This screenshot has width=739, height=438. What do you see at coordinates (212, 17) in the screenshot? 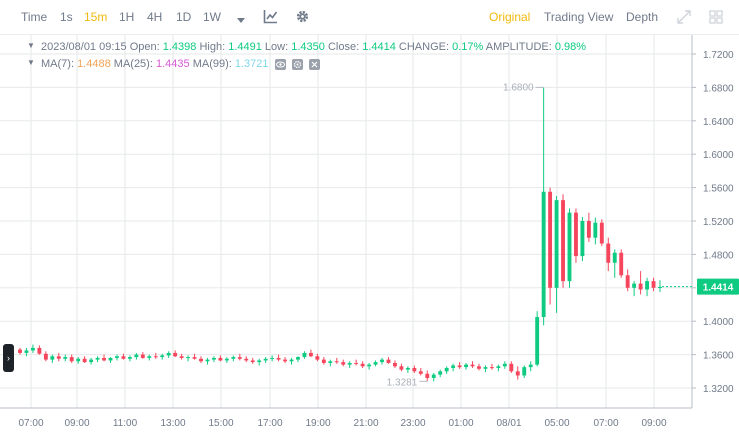
I see `interval-1w: 1W` at bounding box center [212, 17].